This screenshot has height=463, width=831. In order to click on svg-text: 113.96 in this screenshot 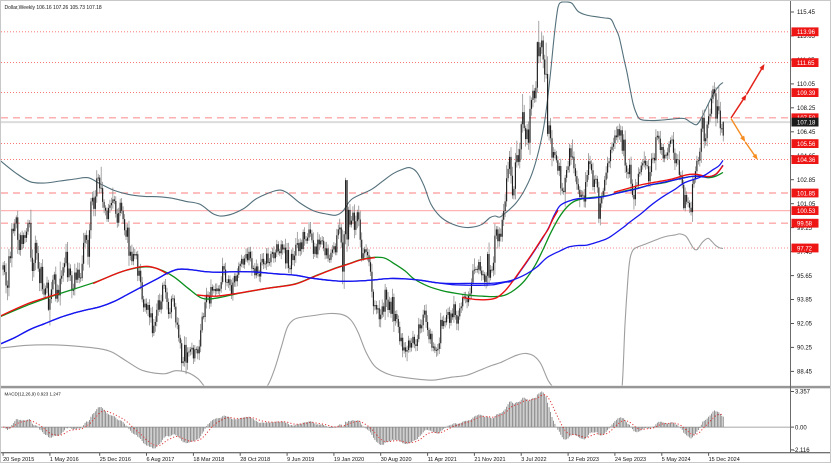, I will do `click(806, 33)`.